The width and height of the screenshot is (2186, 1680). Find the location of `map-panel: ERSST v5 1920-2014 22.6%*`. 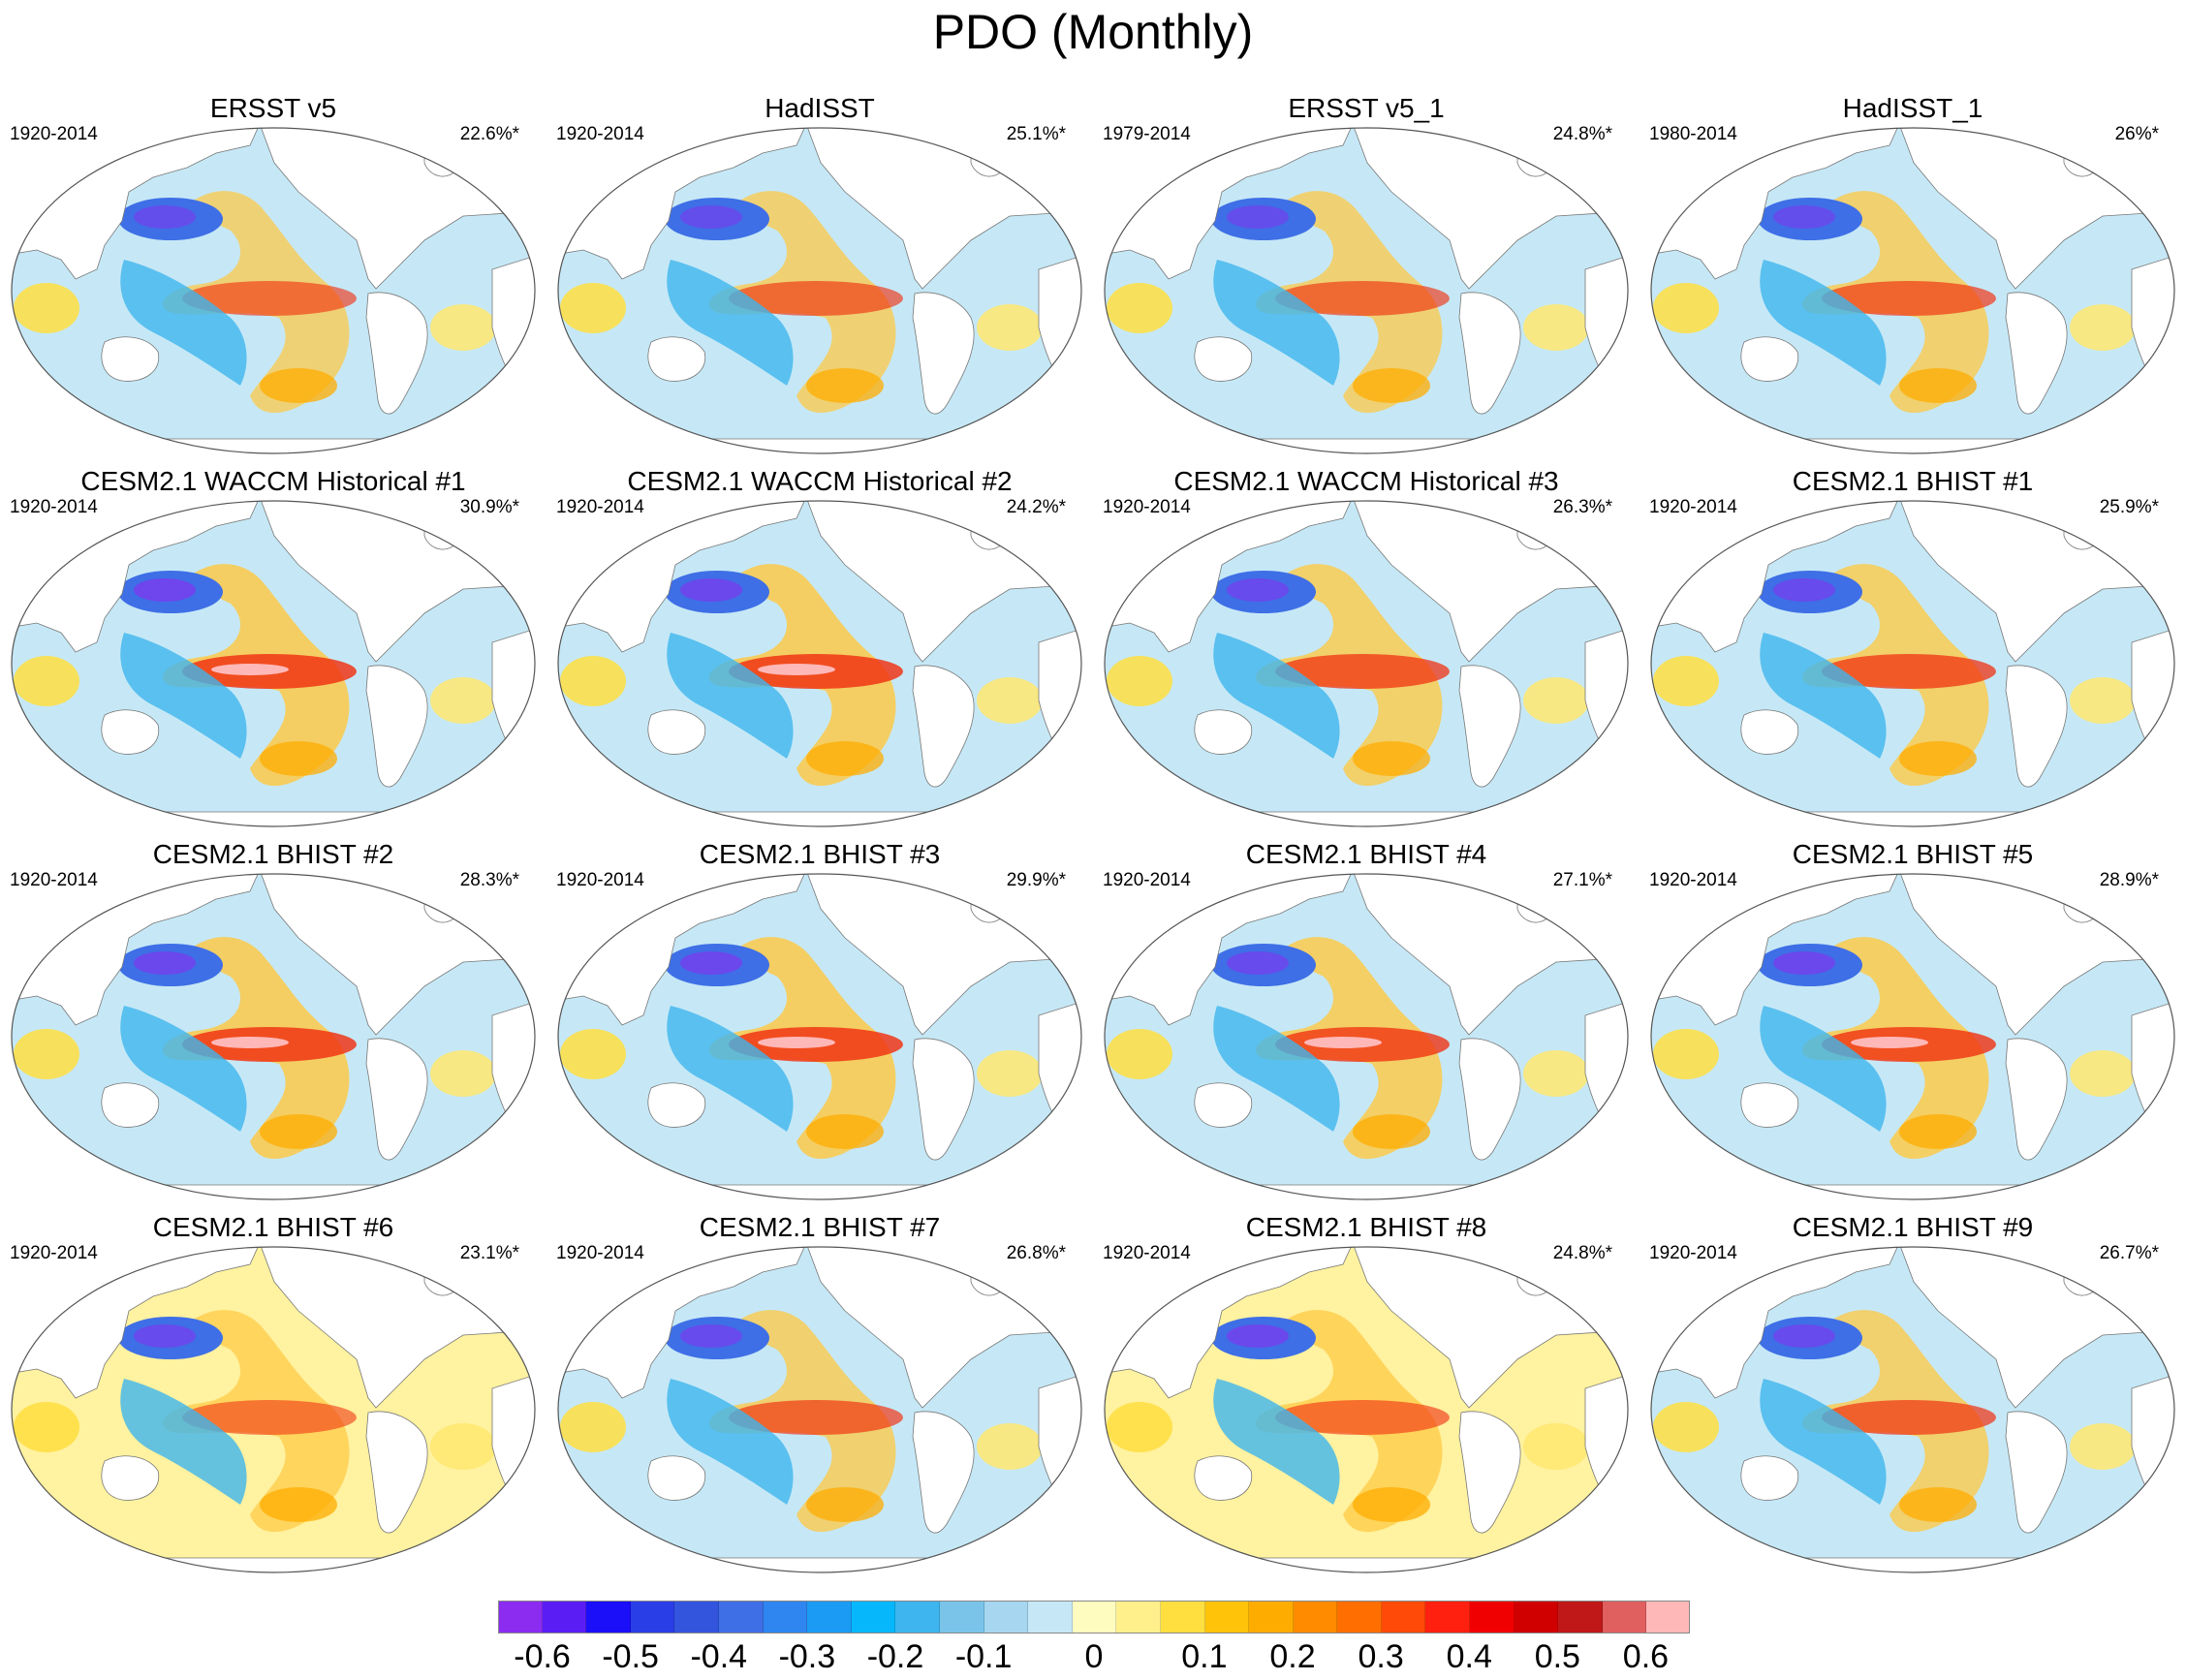

map-panel: ERSST v5 1920-2014 22.6%* is located at coordinates (273, 275).